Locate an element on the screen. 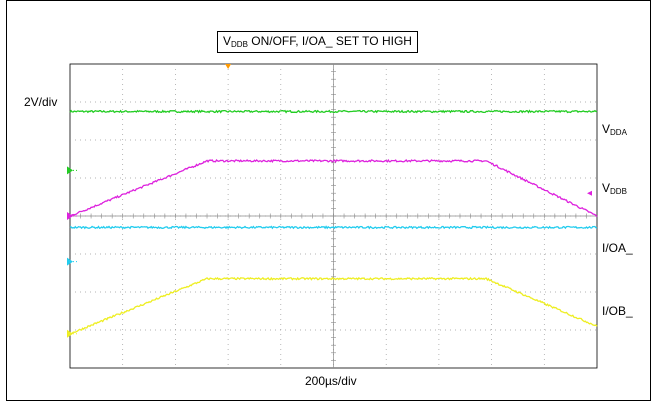  level-marker is located at coordinates (589, 193).